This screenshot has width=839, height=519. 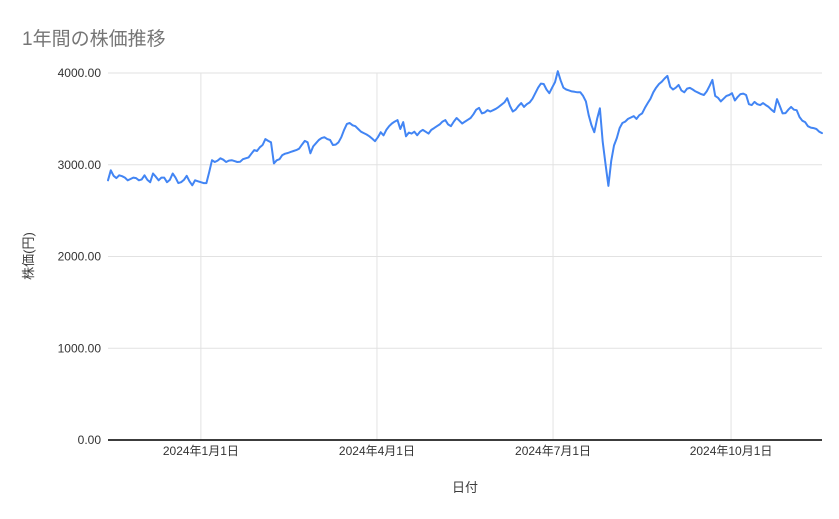 What do you see at coordinates (80, 165) in the screenshot?
I see `y-tick-label: 3000.00` at bounding box center [80, 165].